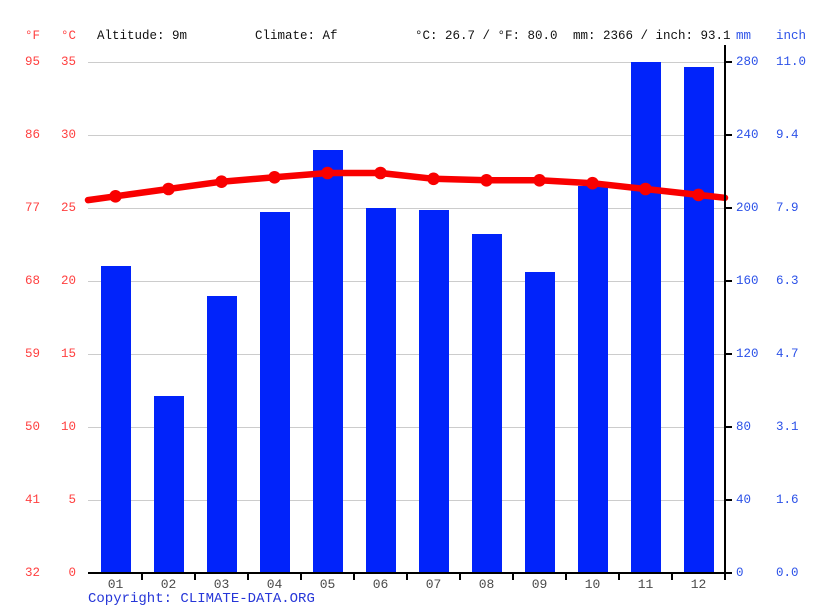 This screenshot has width=815, height=611. I want to click on mm-tick-label: 240, so click(747, 135).